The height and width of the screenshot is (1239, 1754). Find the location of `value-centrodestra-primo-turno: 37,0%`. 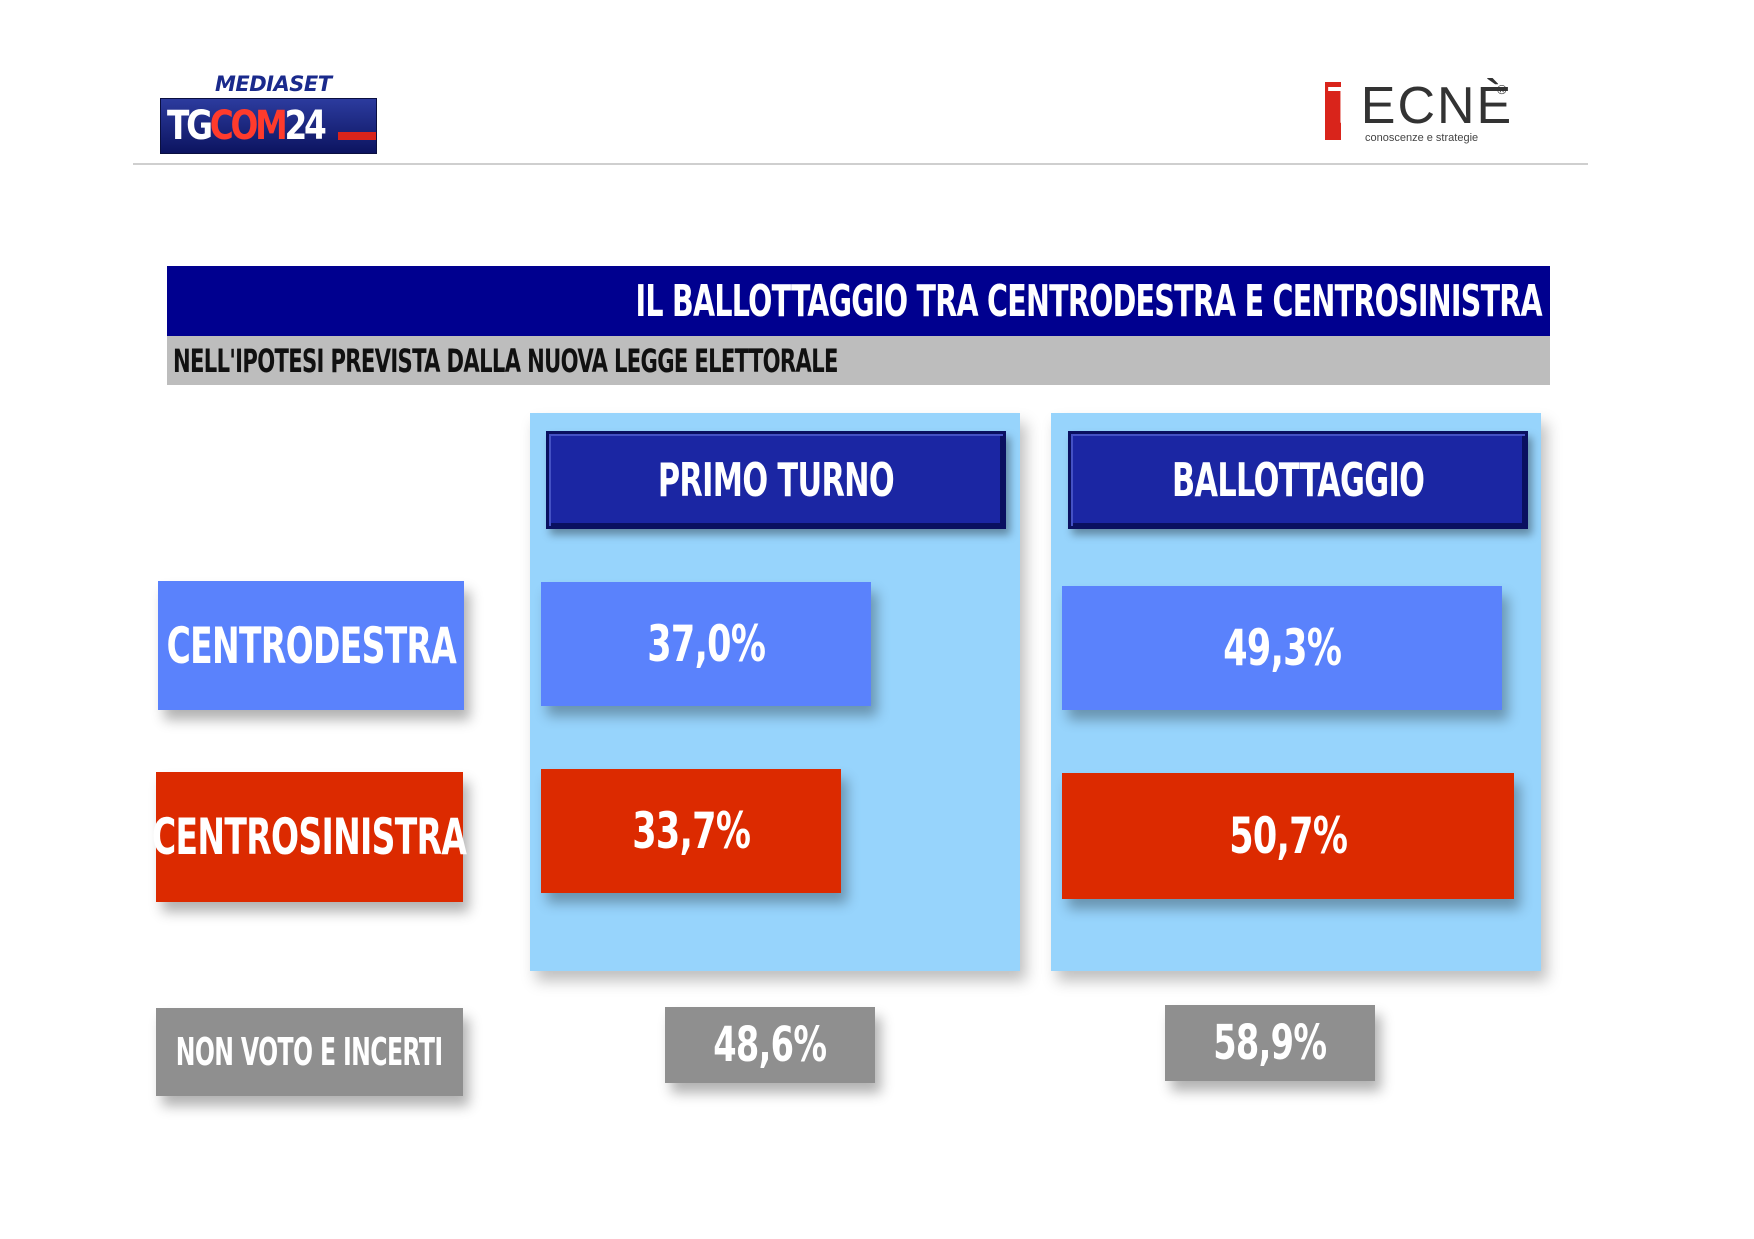

value-centrodestra-primo-turno: 37,0% is located at coordinates (706, 644).